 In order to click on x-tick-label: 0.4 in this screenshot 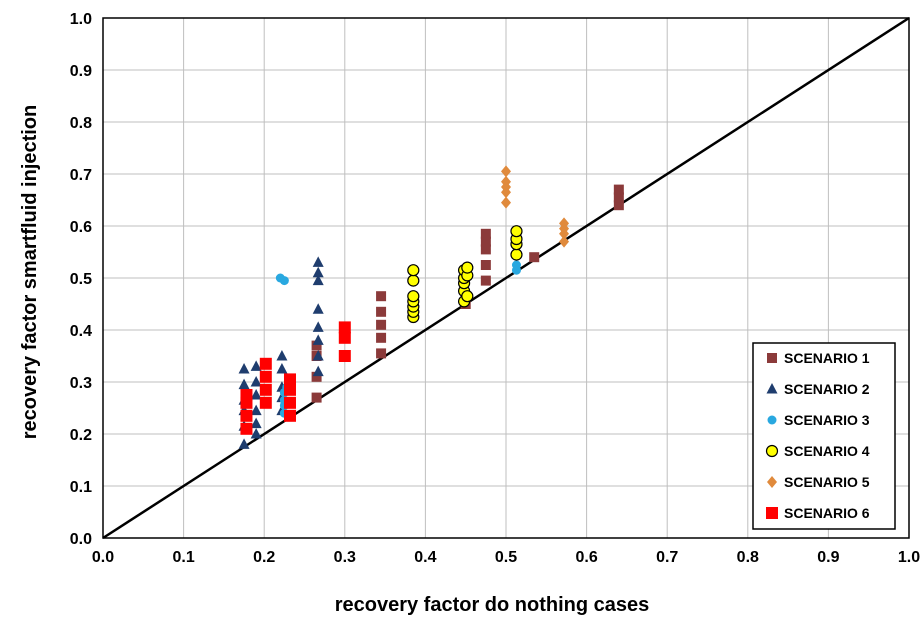, I will do `click(425, 557)`.